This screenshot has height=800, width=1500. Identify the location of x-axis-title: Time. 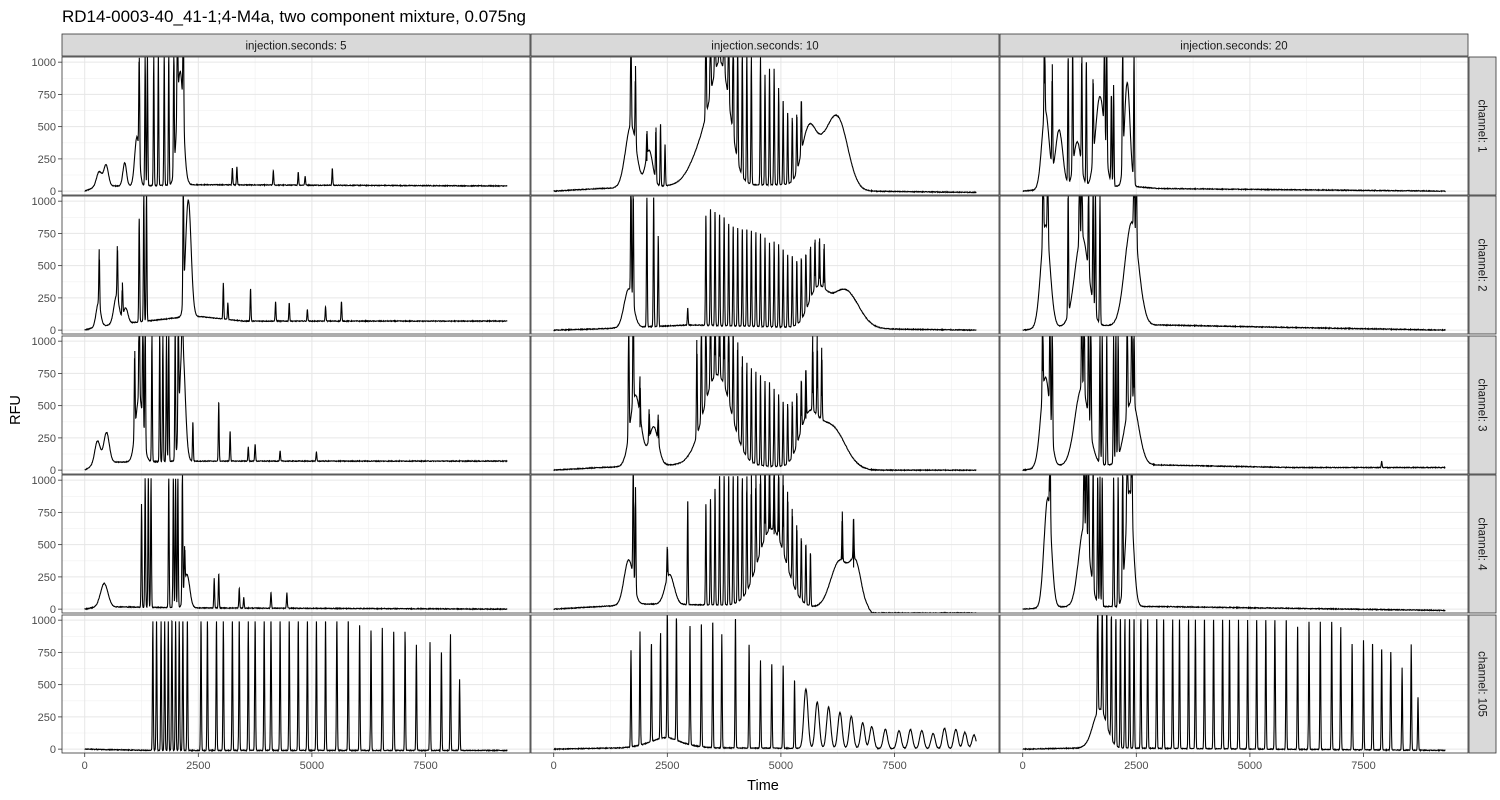
(763, 786).